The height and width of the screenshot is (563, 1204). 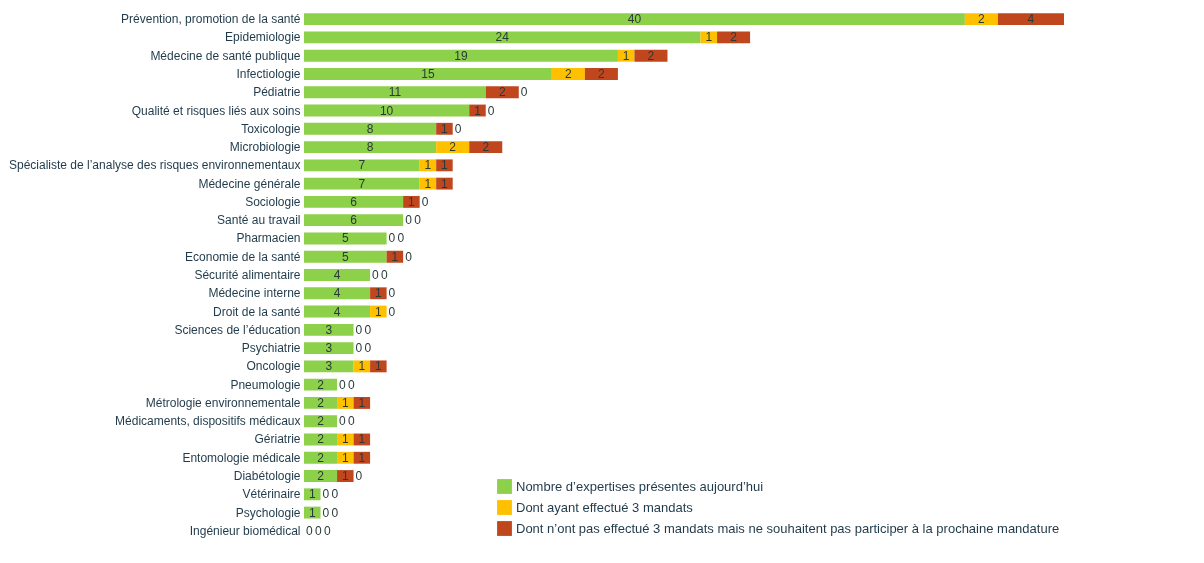 What do you see at coordinates (249, 183) in the screenshot?
I see `y-tick-label: Médecine générale` at bounding box center [249, 183].